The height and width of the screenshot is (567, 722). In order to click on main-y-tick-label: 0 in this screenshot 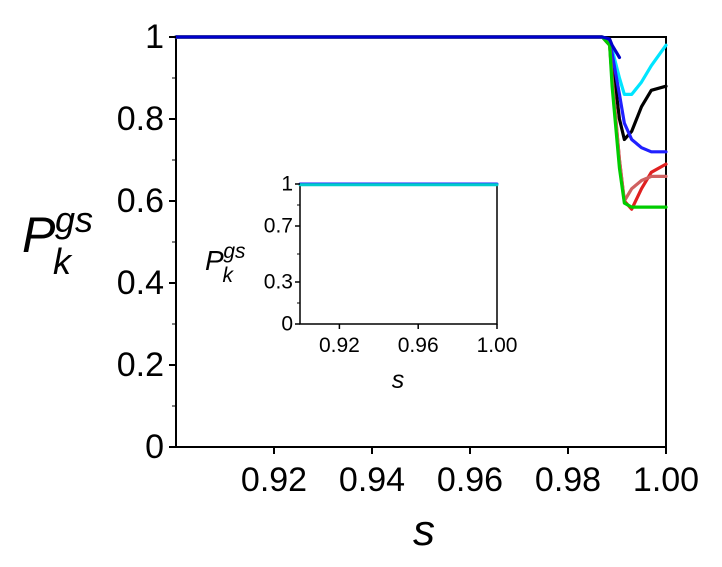, I will do `click(154, 447)`.